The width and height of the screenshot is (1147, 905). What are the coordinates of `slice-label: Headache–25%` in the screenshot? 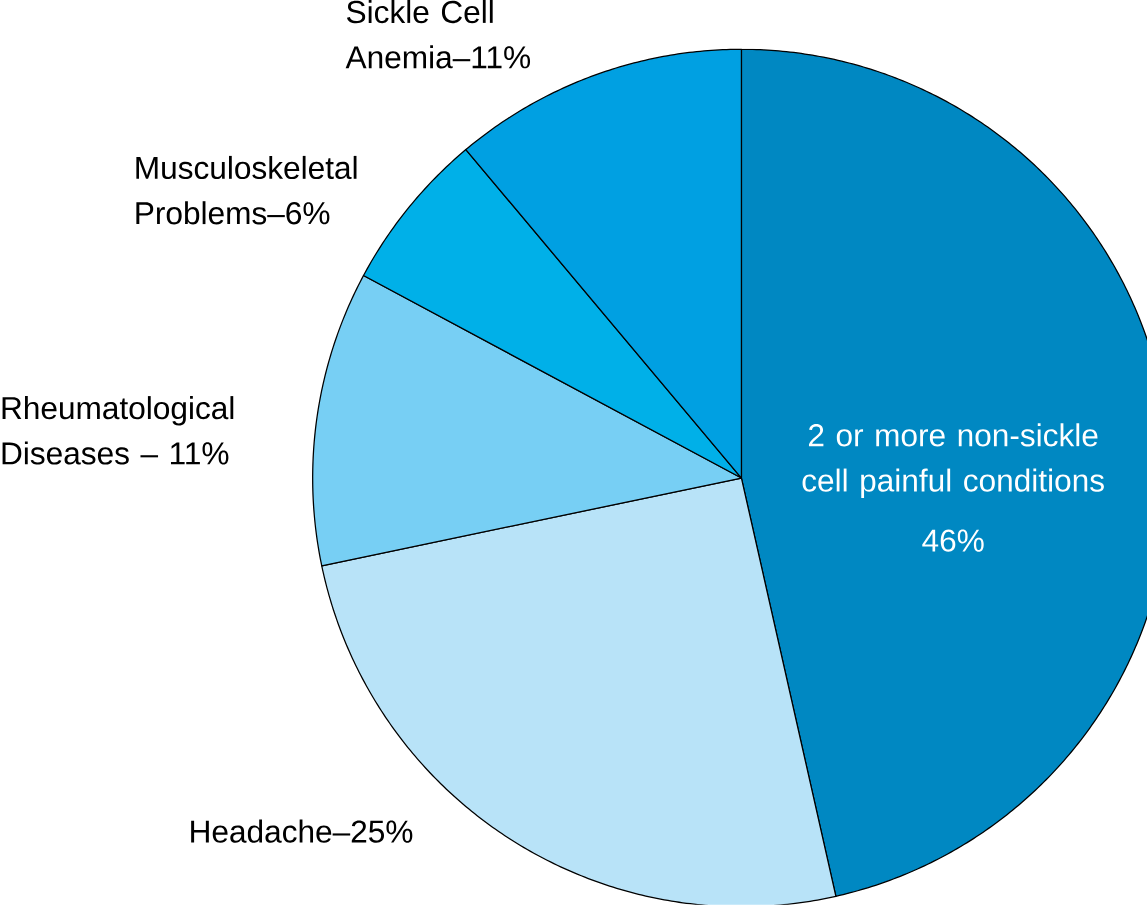 It's located at (302, 831).